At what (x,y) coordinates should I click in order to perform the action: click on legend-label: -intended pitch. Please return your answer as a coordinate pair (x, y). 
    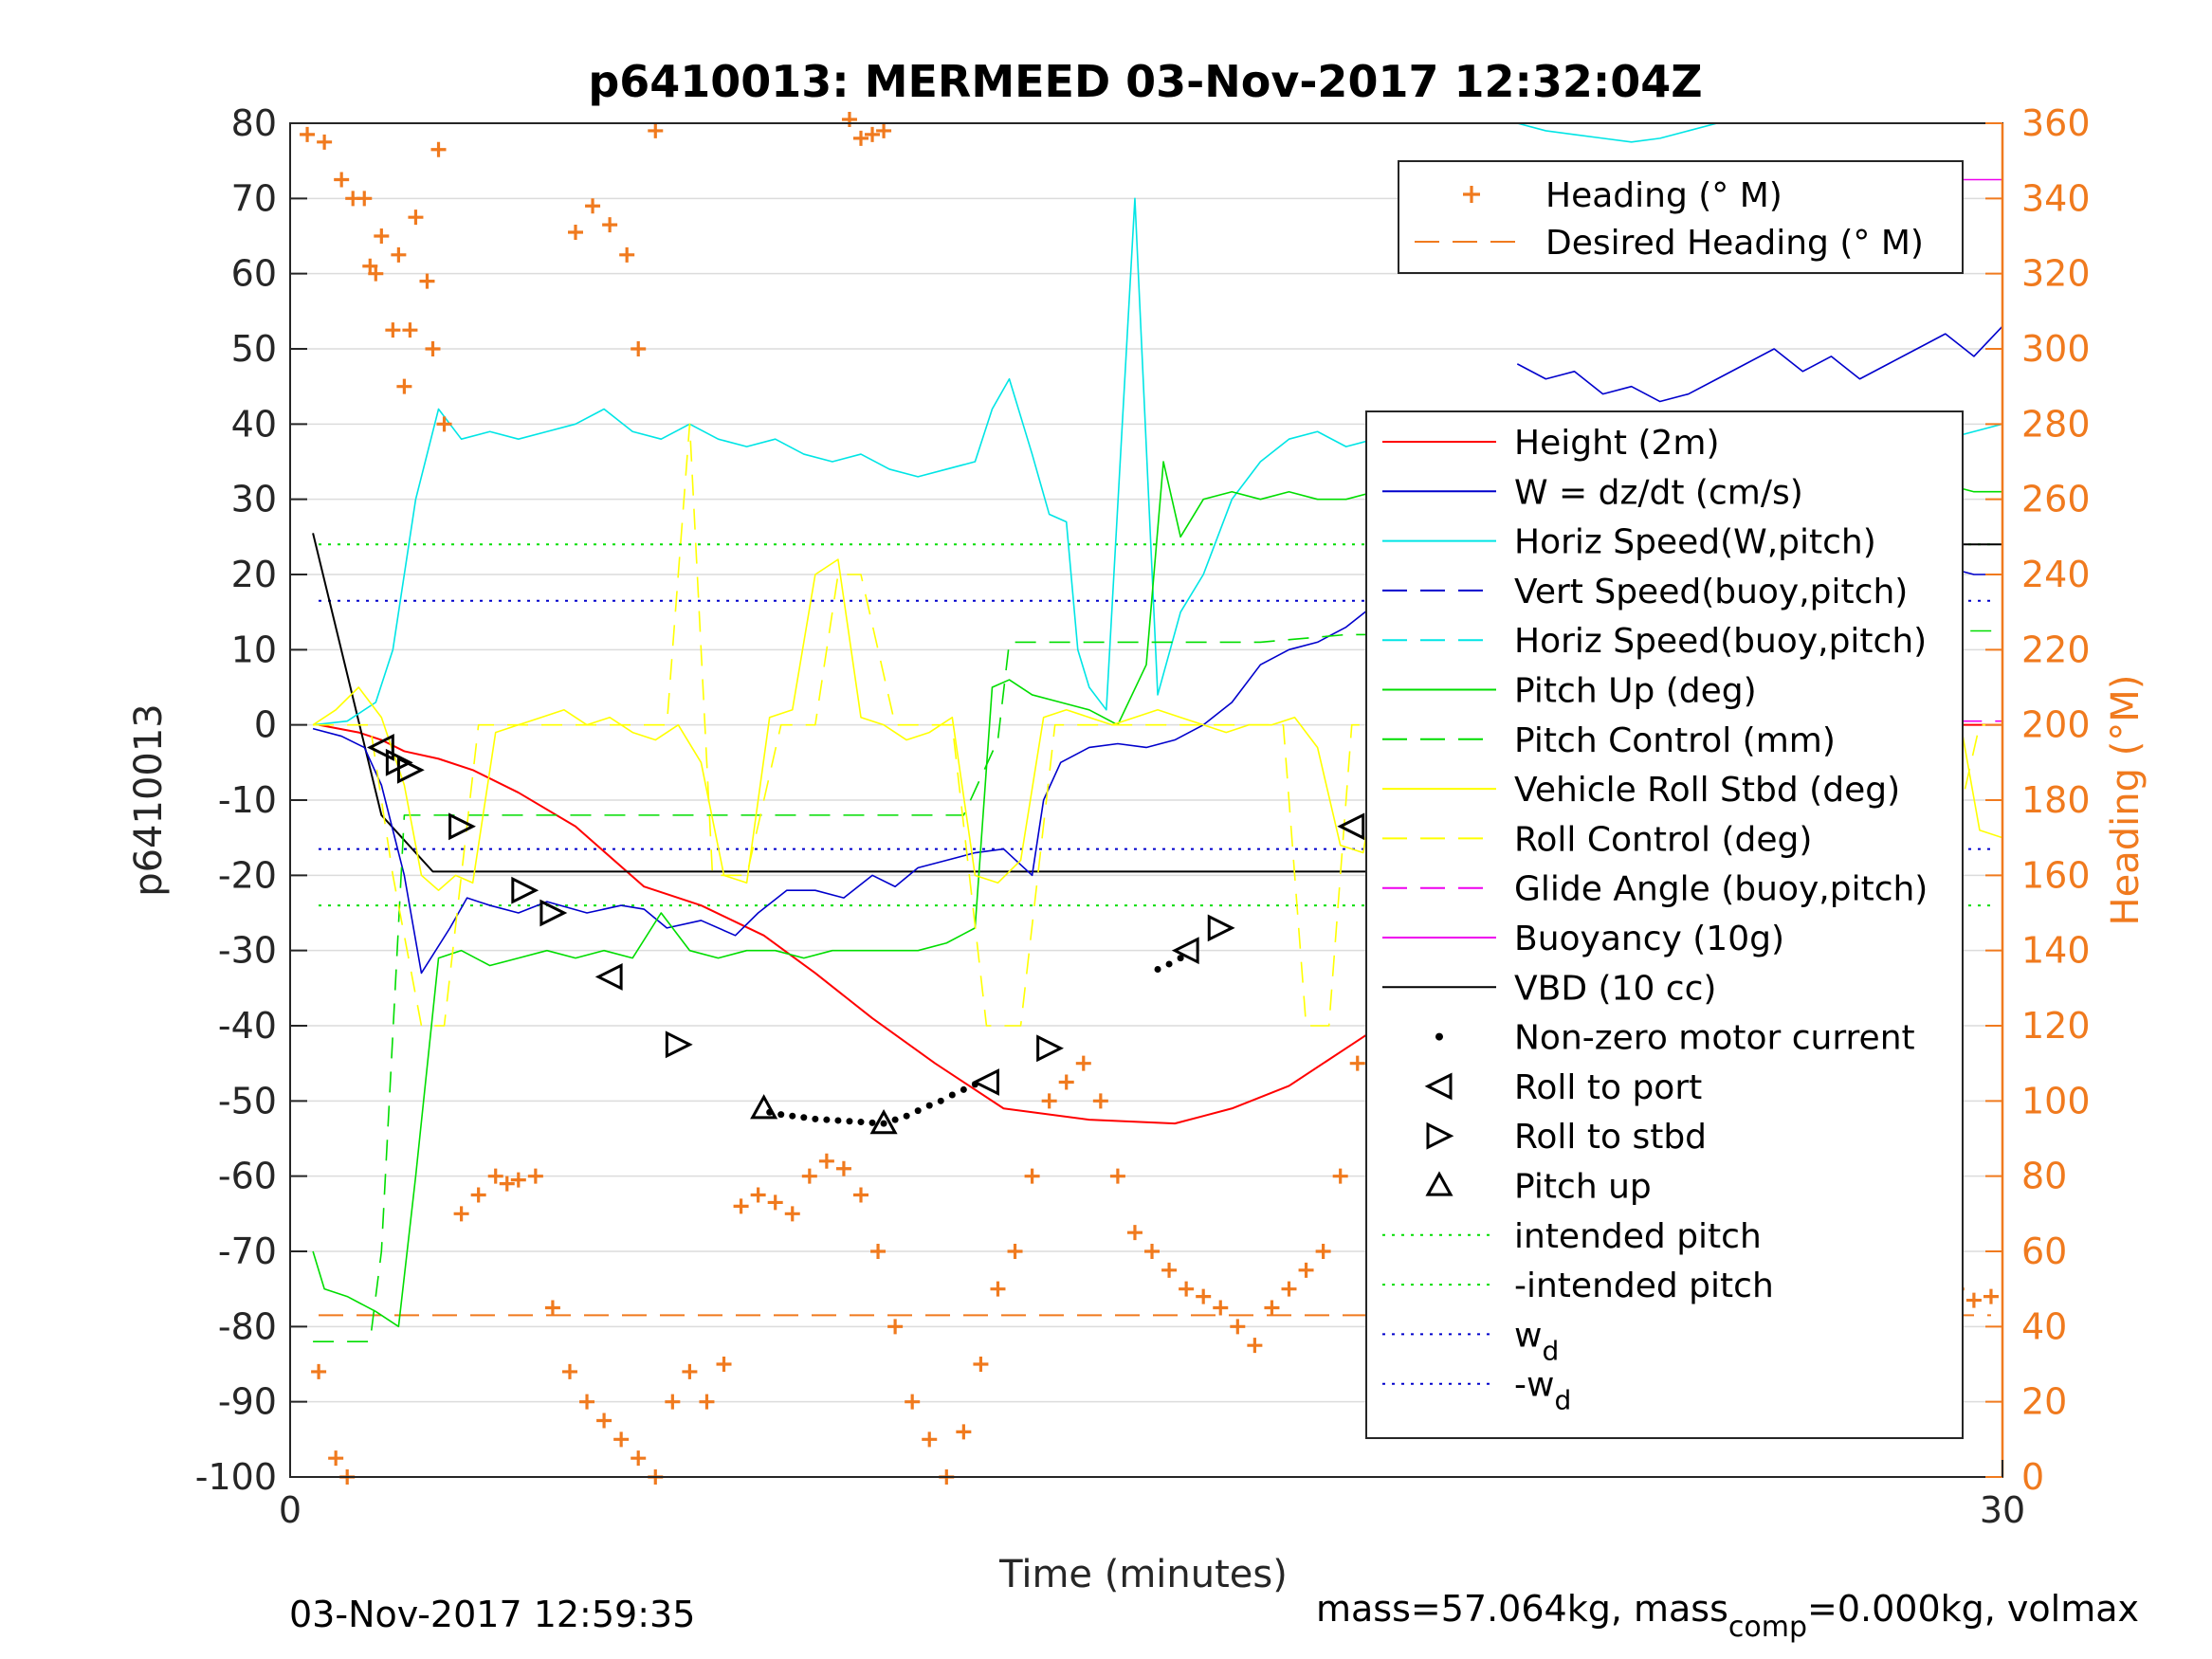
    Looking at the image, I should click on (1644, 1286).